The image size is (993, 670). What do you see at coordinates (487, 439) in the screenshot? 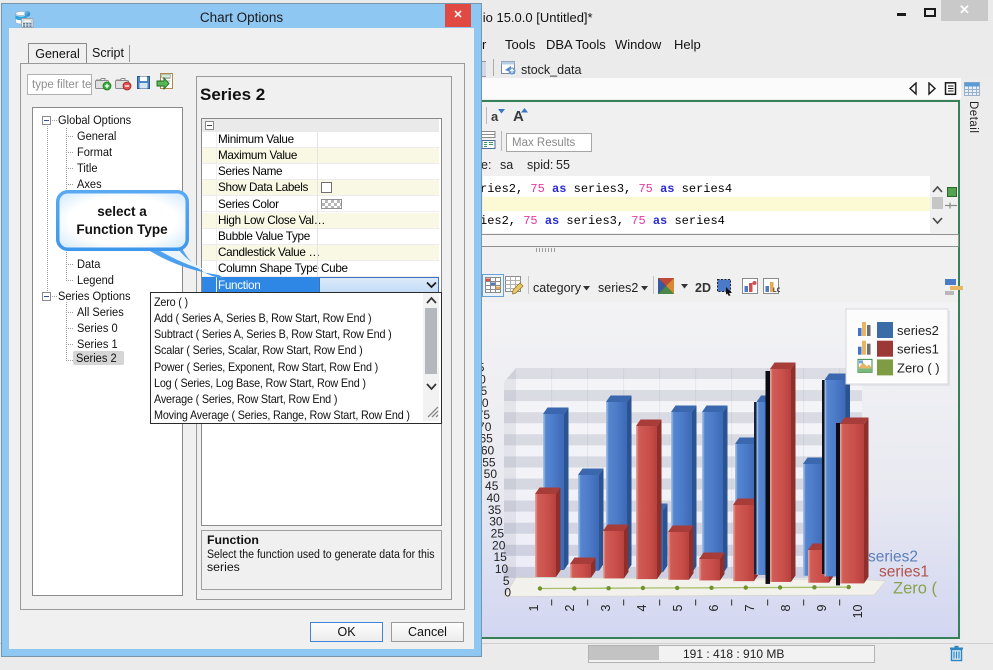
I see `svg-text: 65` at bounding box center [487, 439].